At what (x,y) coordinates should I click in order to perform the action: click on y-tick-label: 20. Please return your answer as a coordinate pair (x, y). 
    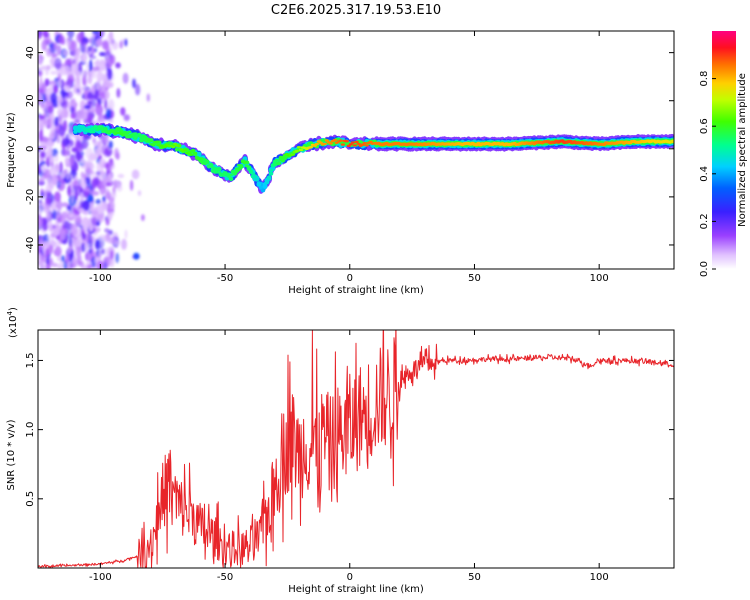
    Looking at the image, I should click on (30, 100).